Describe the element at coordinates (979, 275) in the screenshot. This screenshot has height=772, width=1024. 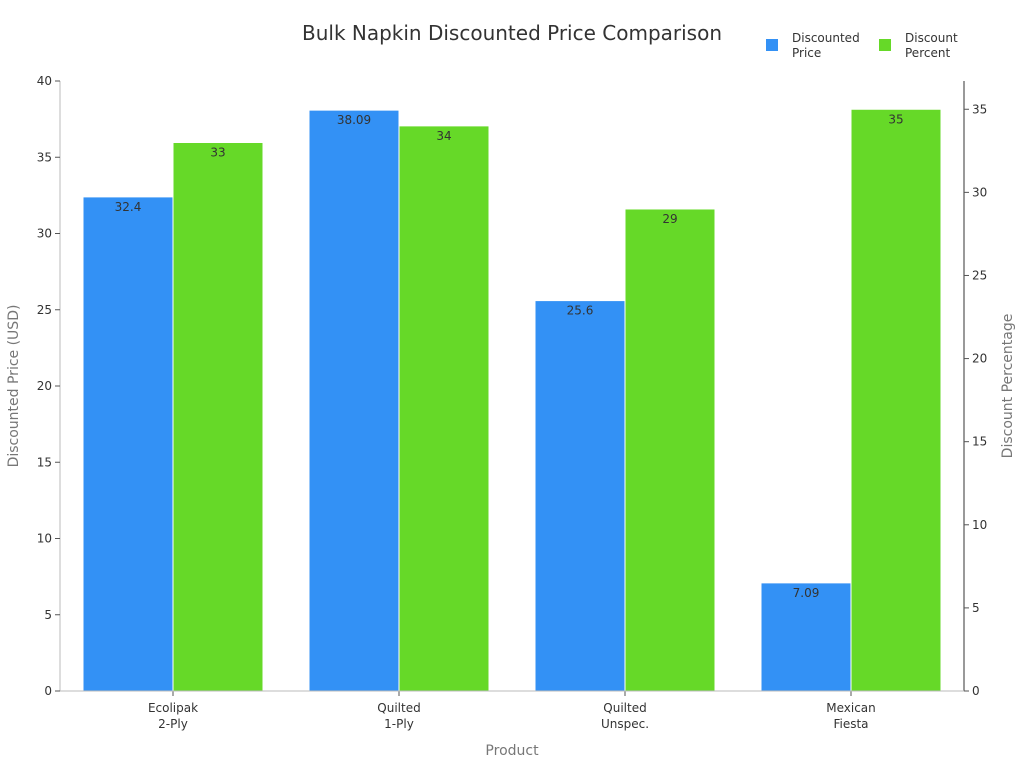
I see `y2-tick-label: 25` at that location.